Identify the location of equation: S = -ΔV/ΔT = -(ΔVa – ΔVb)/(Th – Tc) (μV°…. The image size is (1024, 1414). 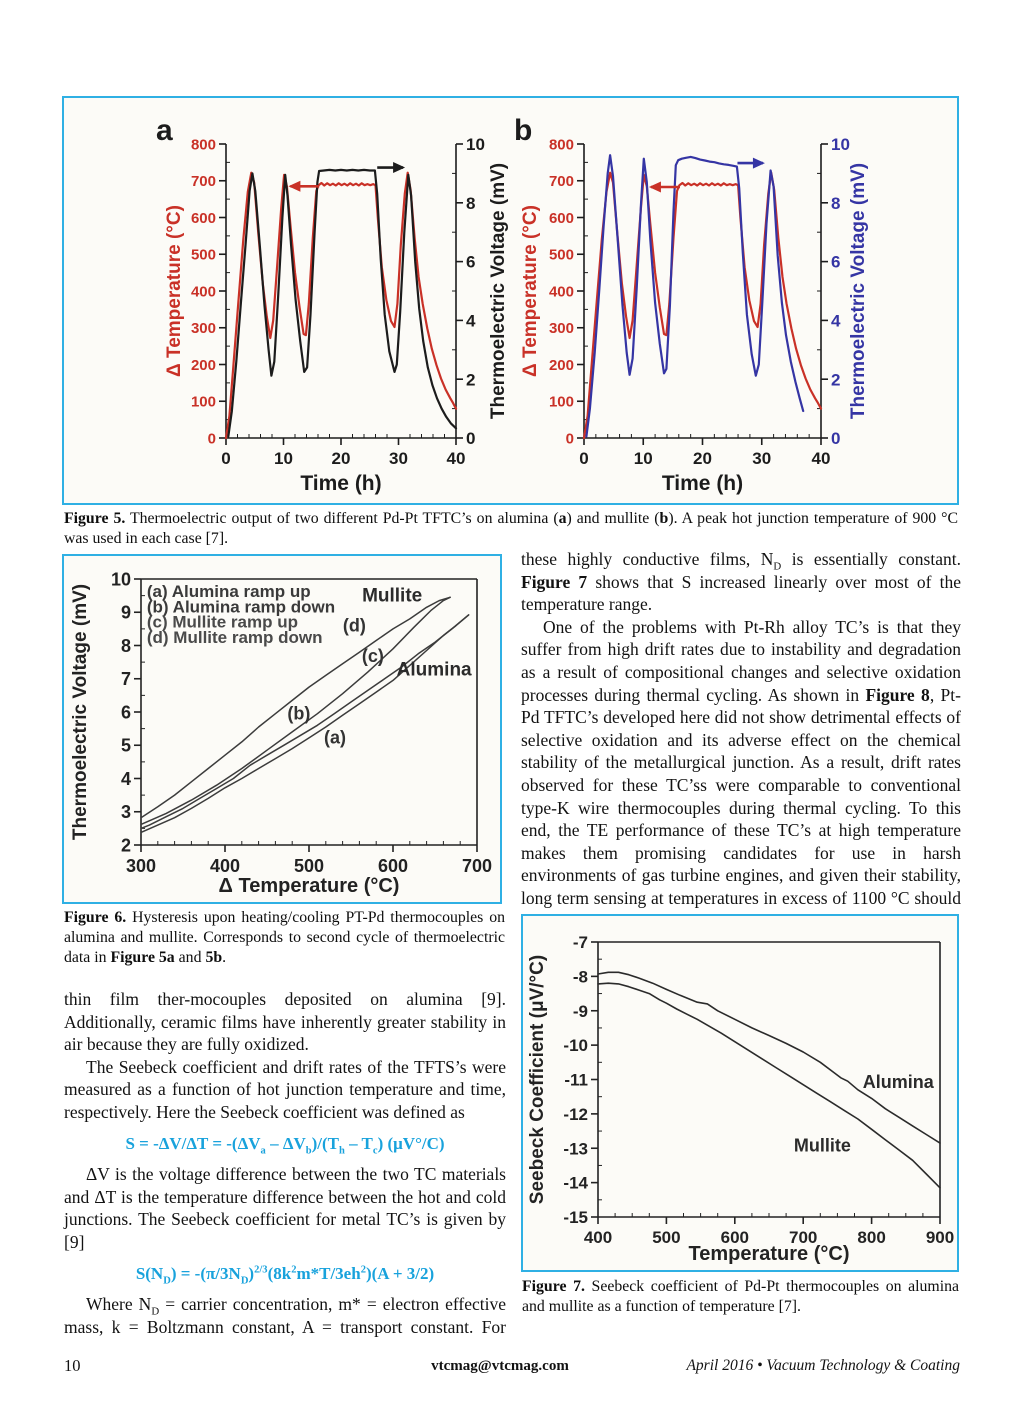
(285, 1144).